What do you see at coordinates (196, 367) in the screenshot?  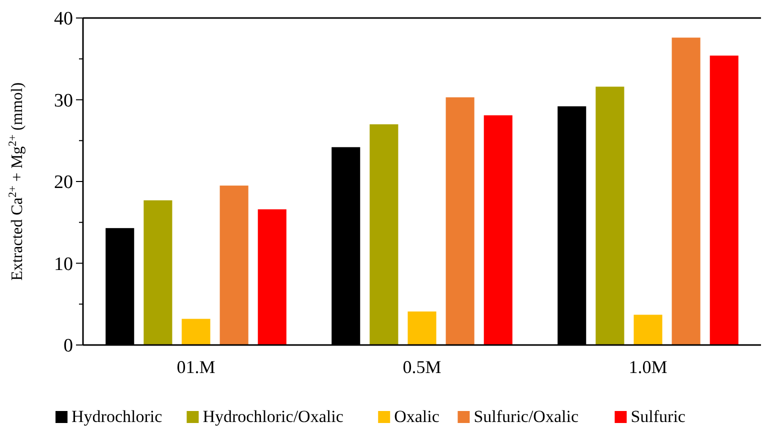 I see `x-tick-label: 01.M` at bounding box center [196, 367].